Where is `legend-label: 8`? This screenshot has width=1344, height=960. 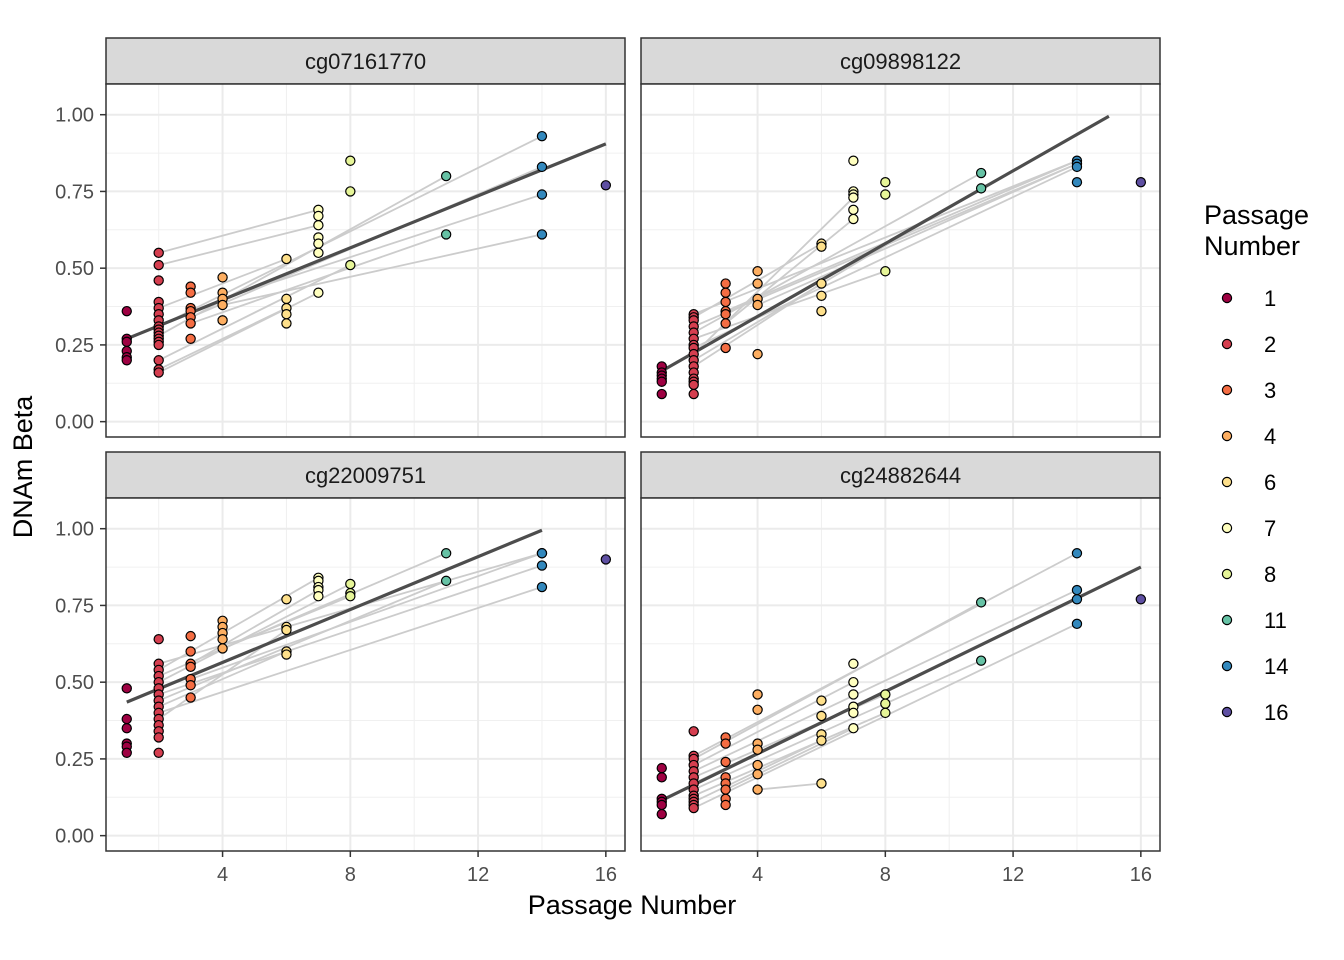 legend-label: 8 is located at coordinates (1270, 574).